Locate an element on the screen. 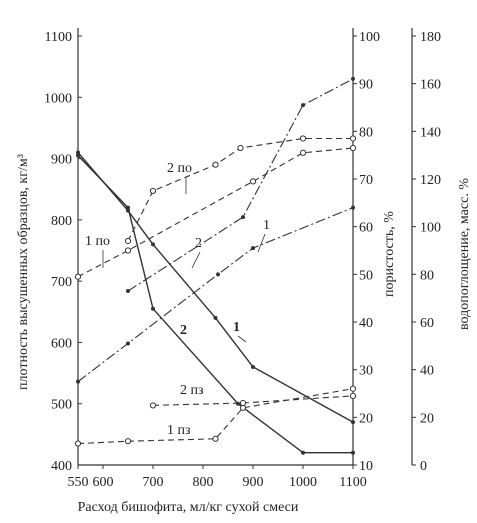 The image size is (477, 523). porosity-tick-label: 30 is located at coordinates (366, 371).